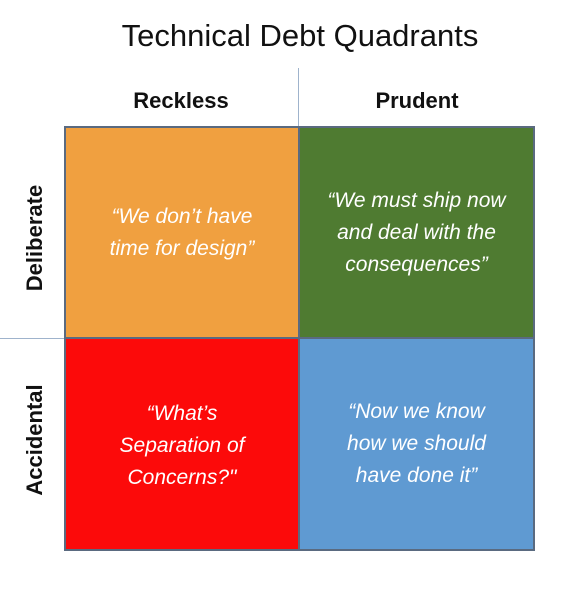  I want to click on column-header-prudent: Prudent, so click(417, 100).